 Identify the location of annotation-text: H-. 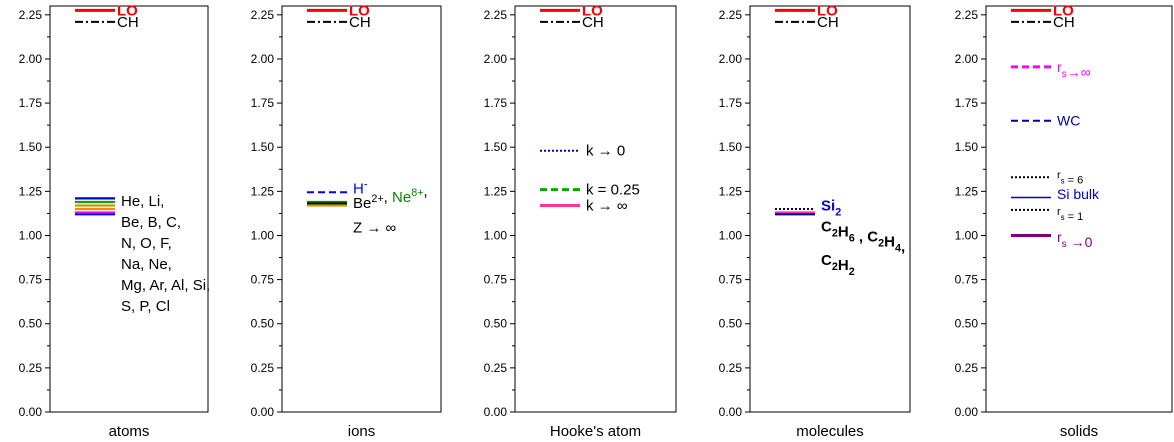
(360, 188).